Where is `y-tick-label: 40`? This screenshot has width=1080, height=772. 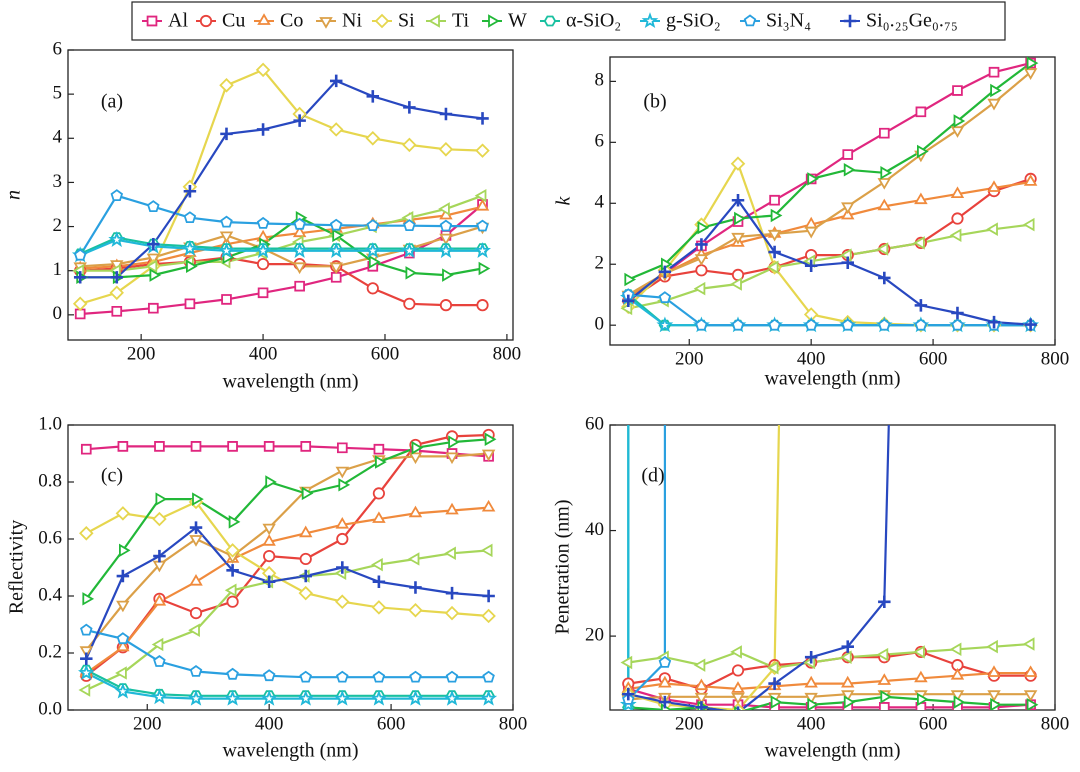 y-tick-label: 40 is located at coordinates (594, 529).